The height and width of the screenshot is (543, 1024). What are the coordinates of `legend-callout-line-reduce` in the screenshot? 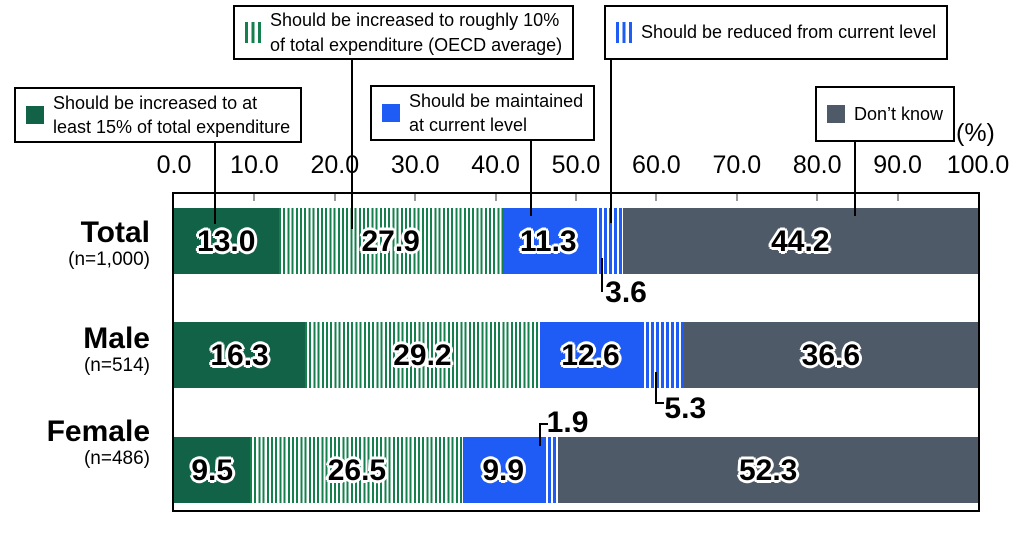 It's located at (611, 140).